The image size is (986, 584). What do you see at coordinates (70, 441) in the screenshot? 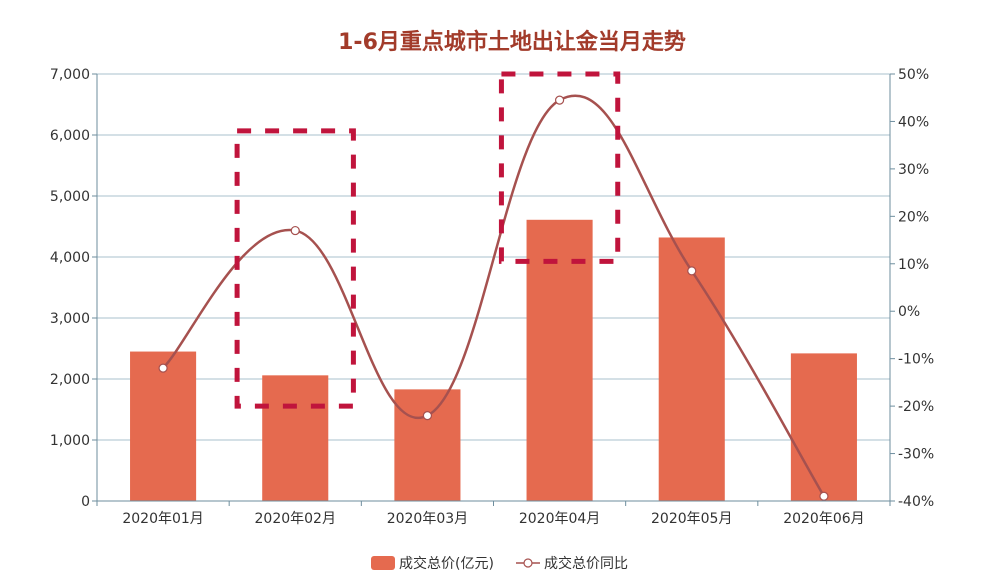
I see `y-left-tick-label: 1,000` at bounding box center [70, 441].